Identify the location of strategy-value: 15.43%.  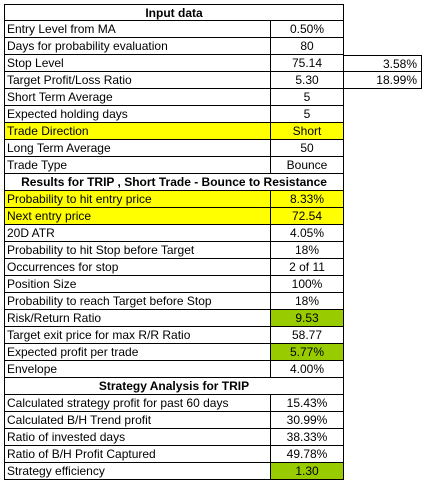
(307, 403).